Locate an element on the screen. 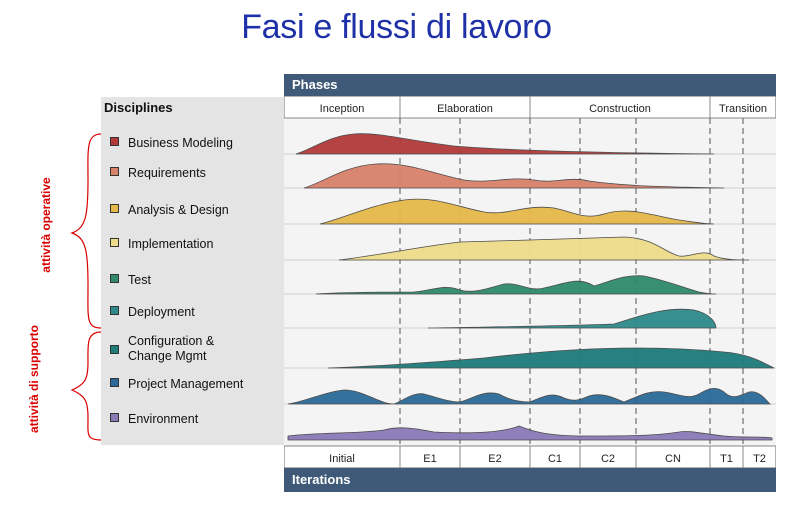 This screenshot has width=793, height=509. discipline-label: Environment is located at coordinates (163, 419).